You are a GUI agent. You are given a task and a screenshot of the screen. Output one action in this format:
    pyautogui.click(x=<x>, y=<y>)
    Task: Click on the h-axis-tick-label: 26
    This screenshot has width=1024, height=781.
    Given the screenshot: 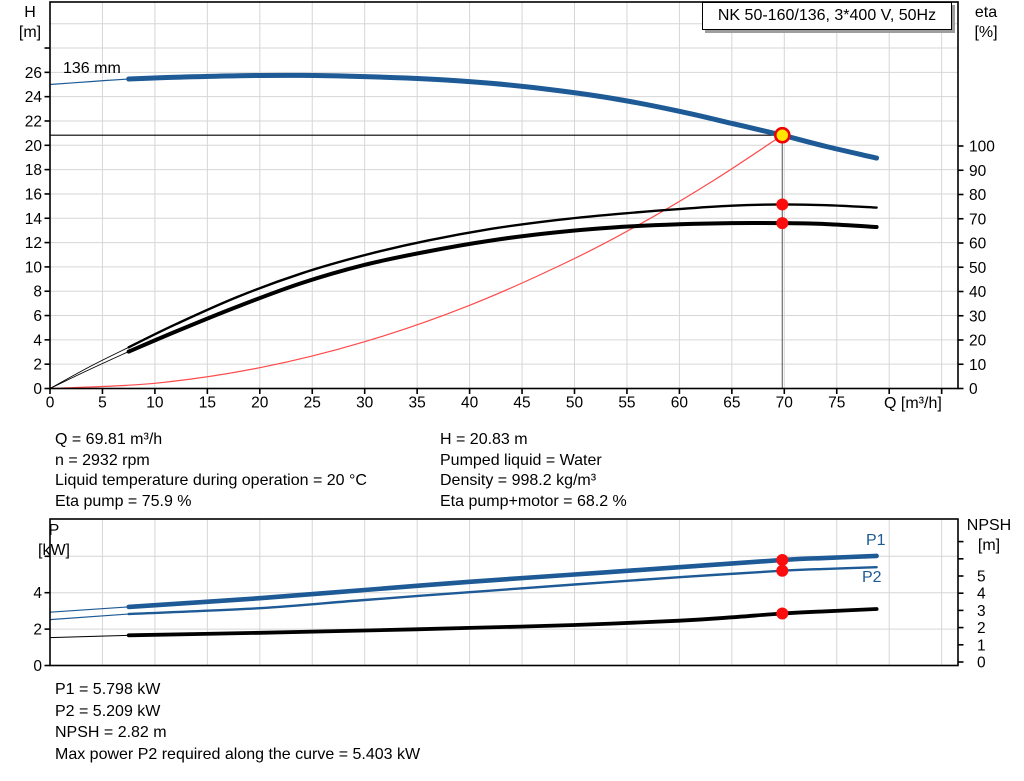 What is the action you would take?
    pyautogui.click(x=33, y=73)
    